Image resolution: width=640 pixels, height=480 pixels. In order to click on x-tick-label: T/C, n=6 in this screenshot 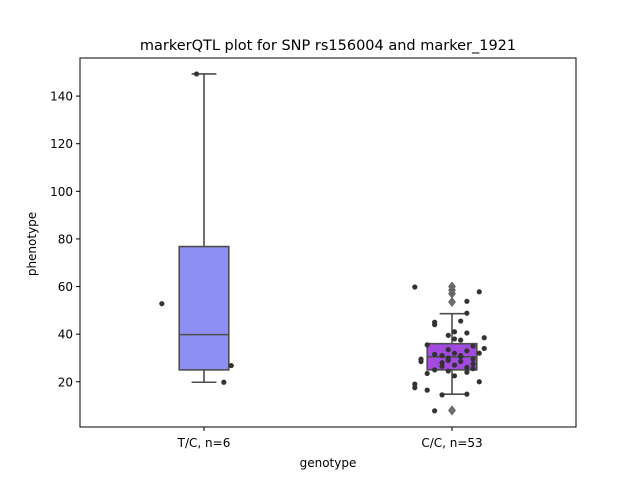, I will do `click(204, 443)`.